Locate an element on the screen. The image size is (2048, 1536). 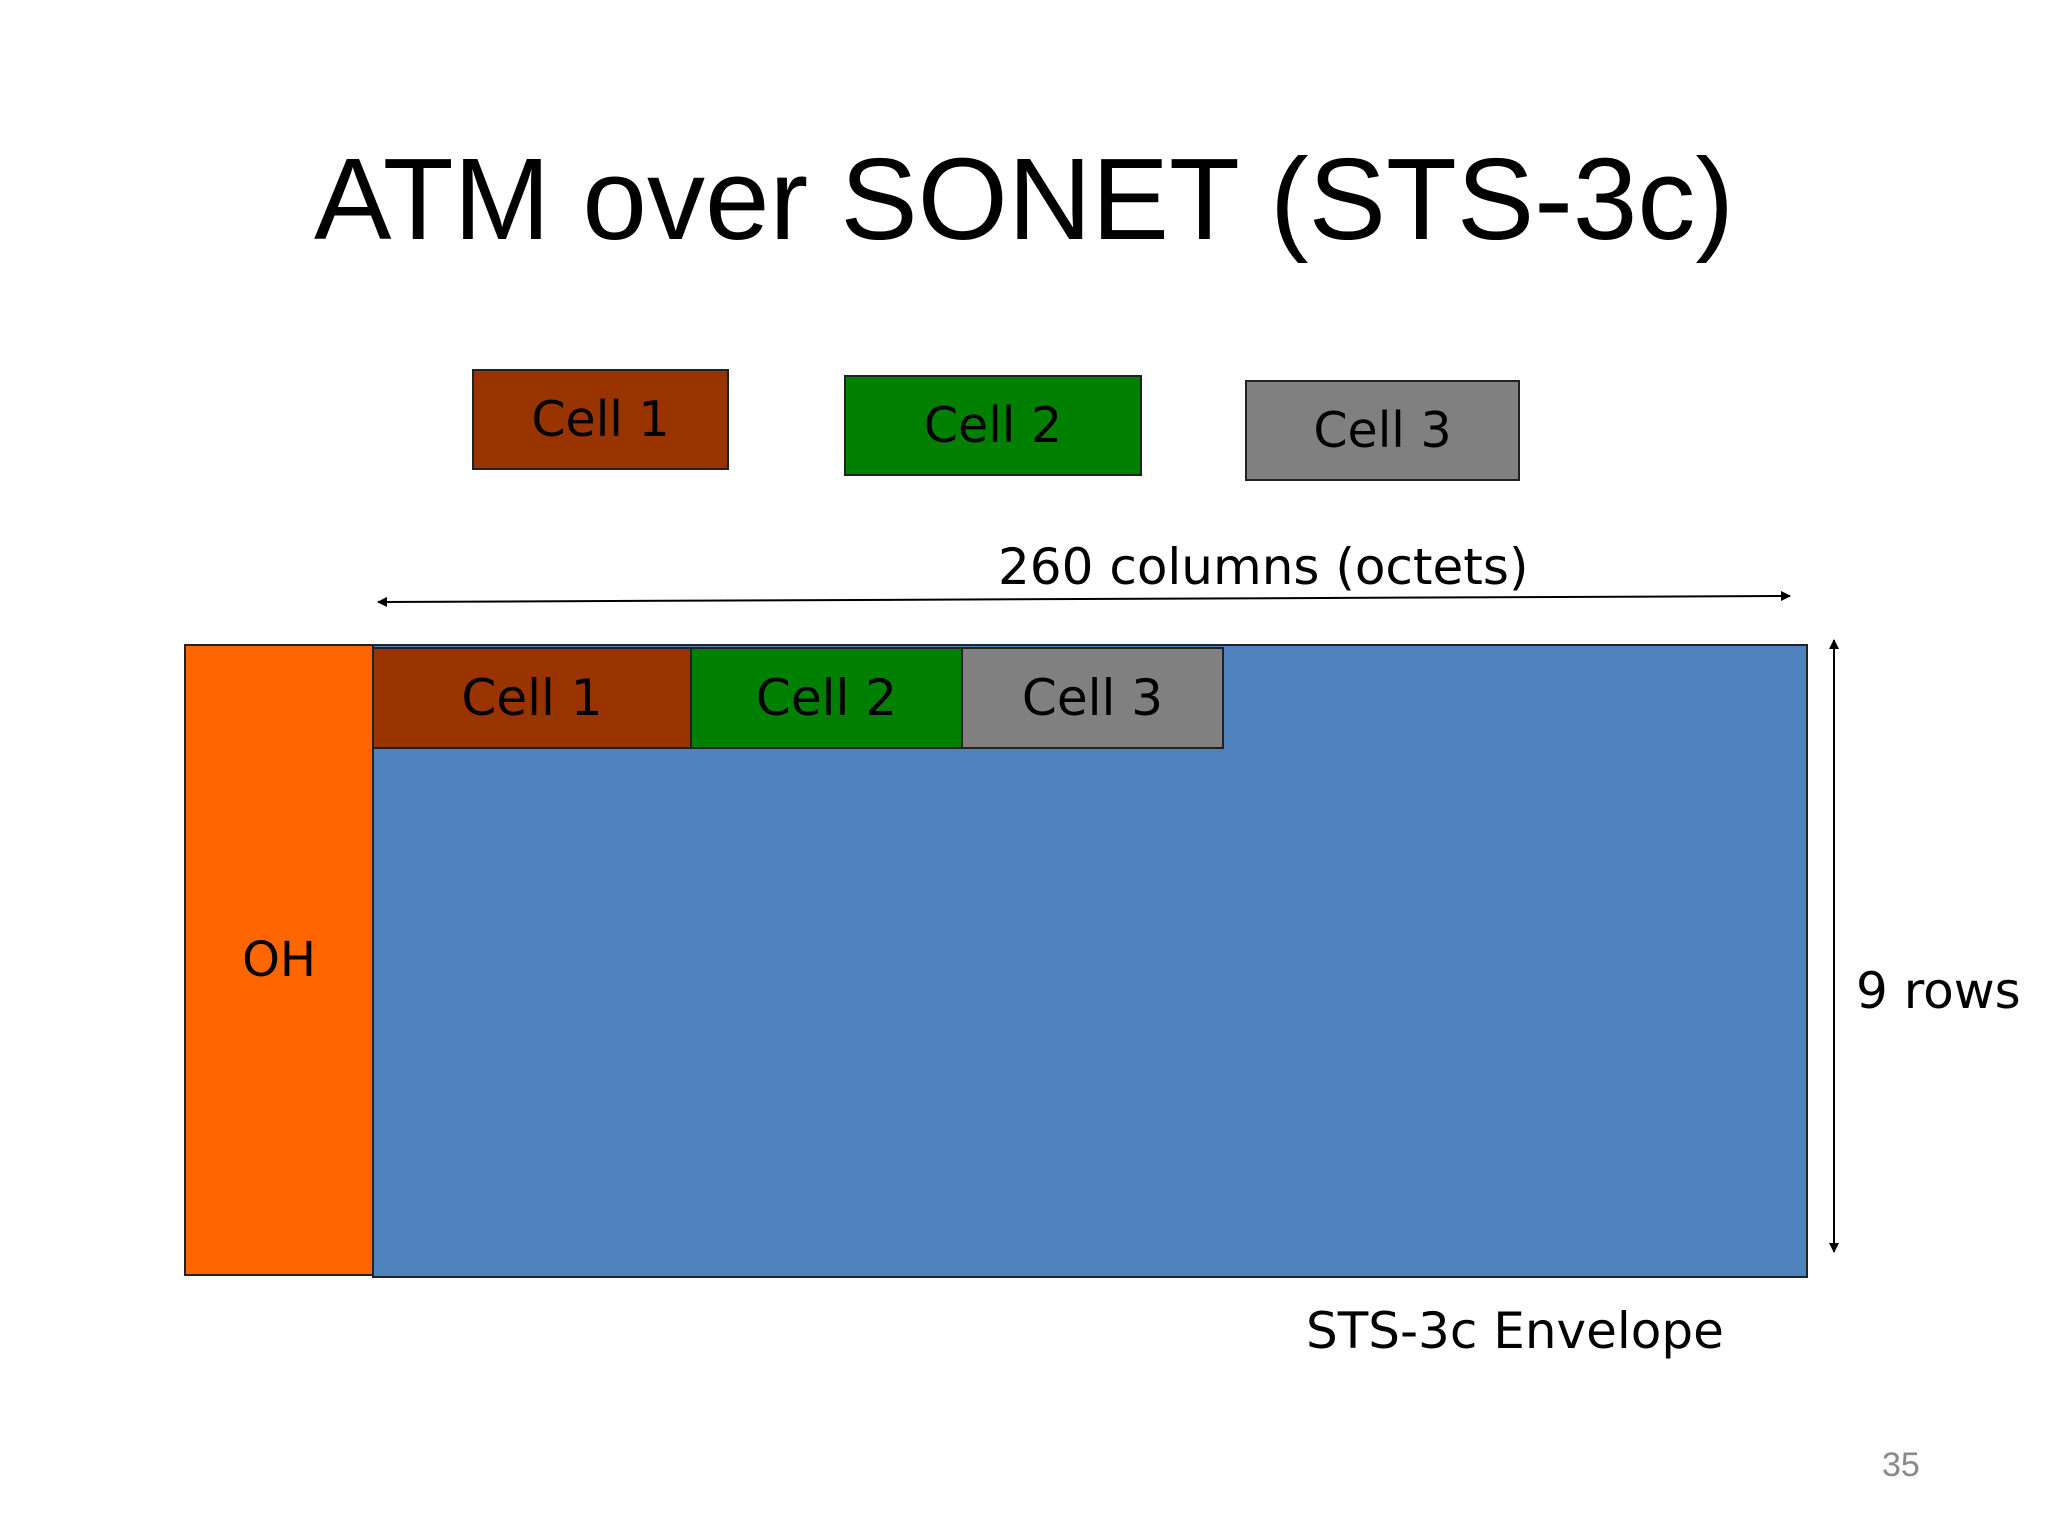
top-cell-3: Cell 3 is located at coordinates (1382, 430).